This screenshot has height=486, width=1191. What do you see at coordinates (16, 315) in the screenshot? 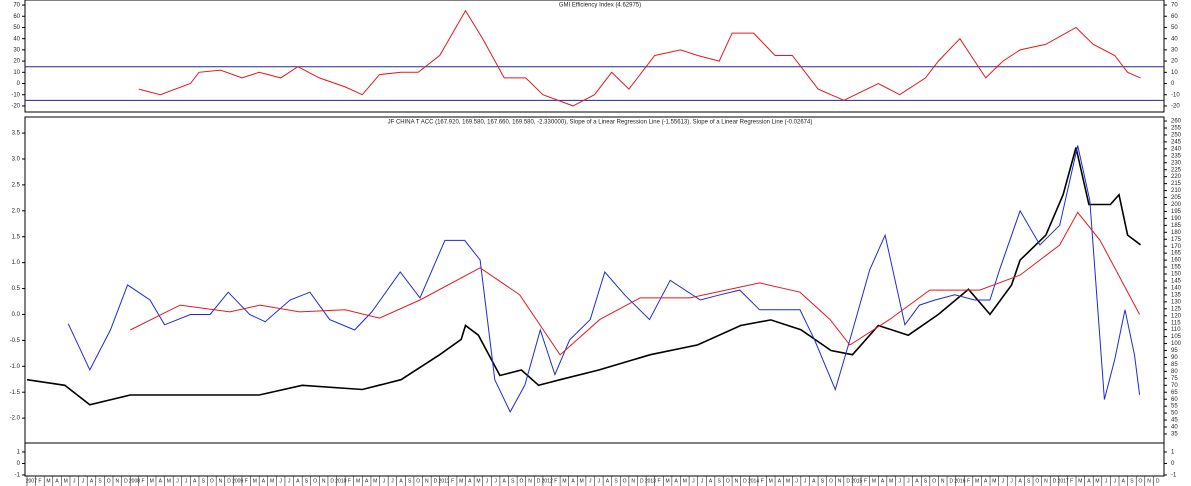
I see `y-tick-label: 0.0` at bounding box center [16, 315].